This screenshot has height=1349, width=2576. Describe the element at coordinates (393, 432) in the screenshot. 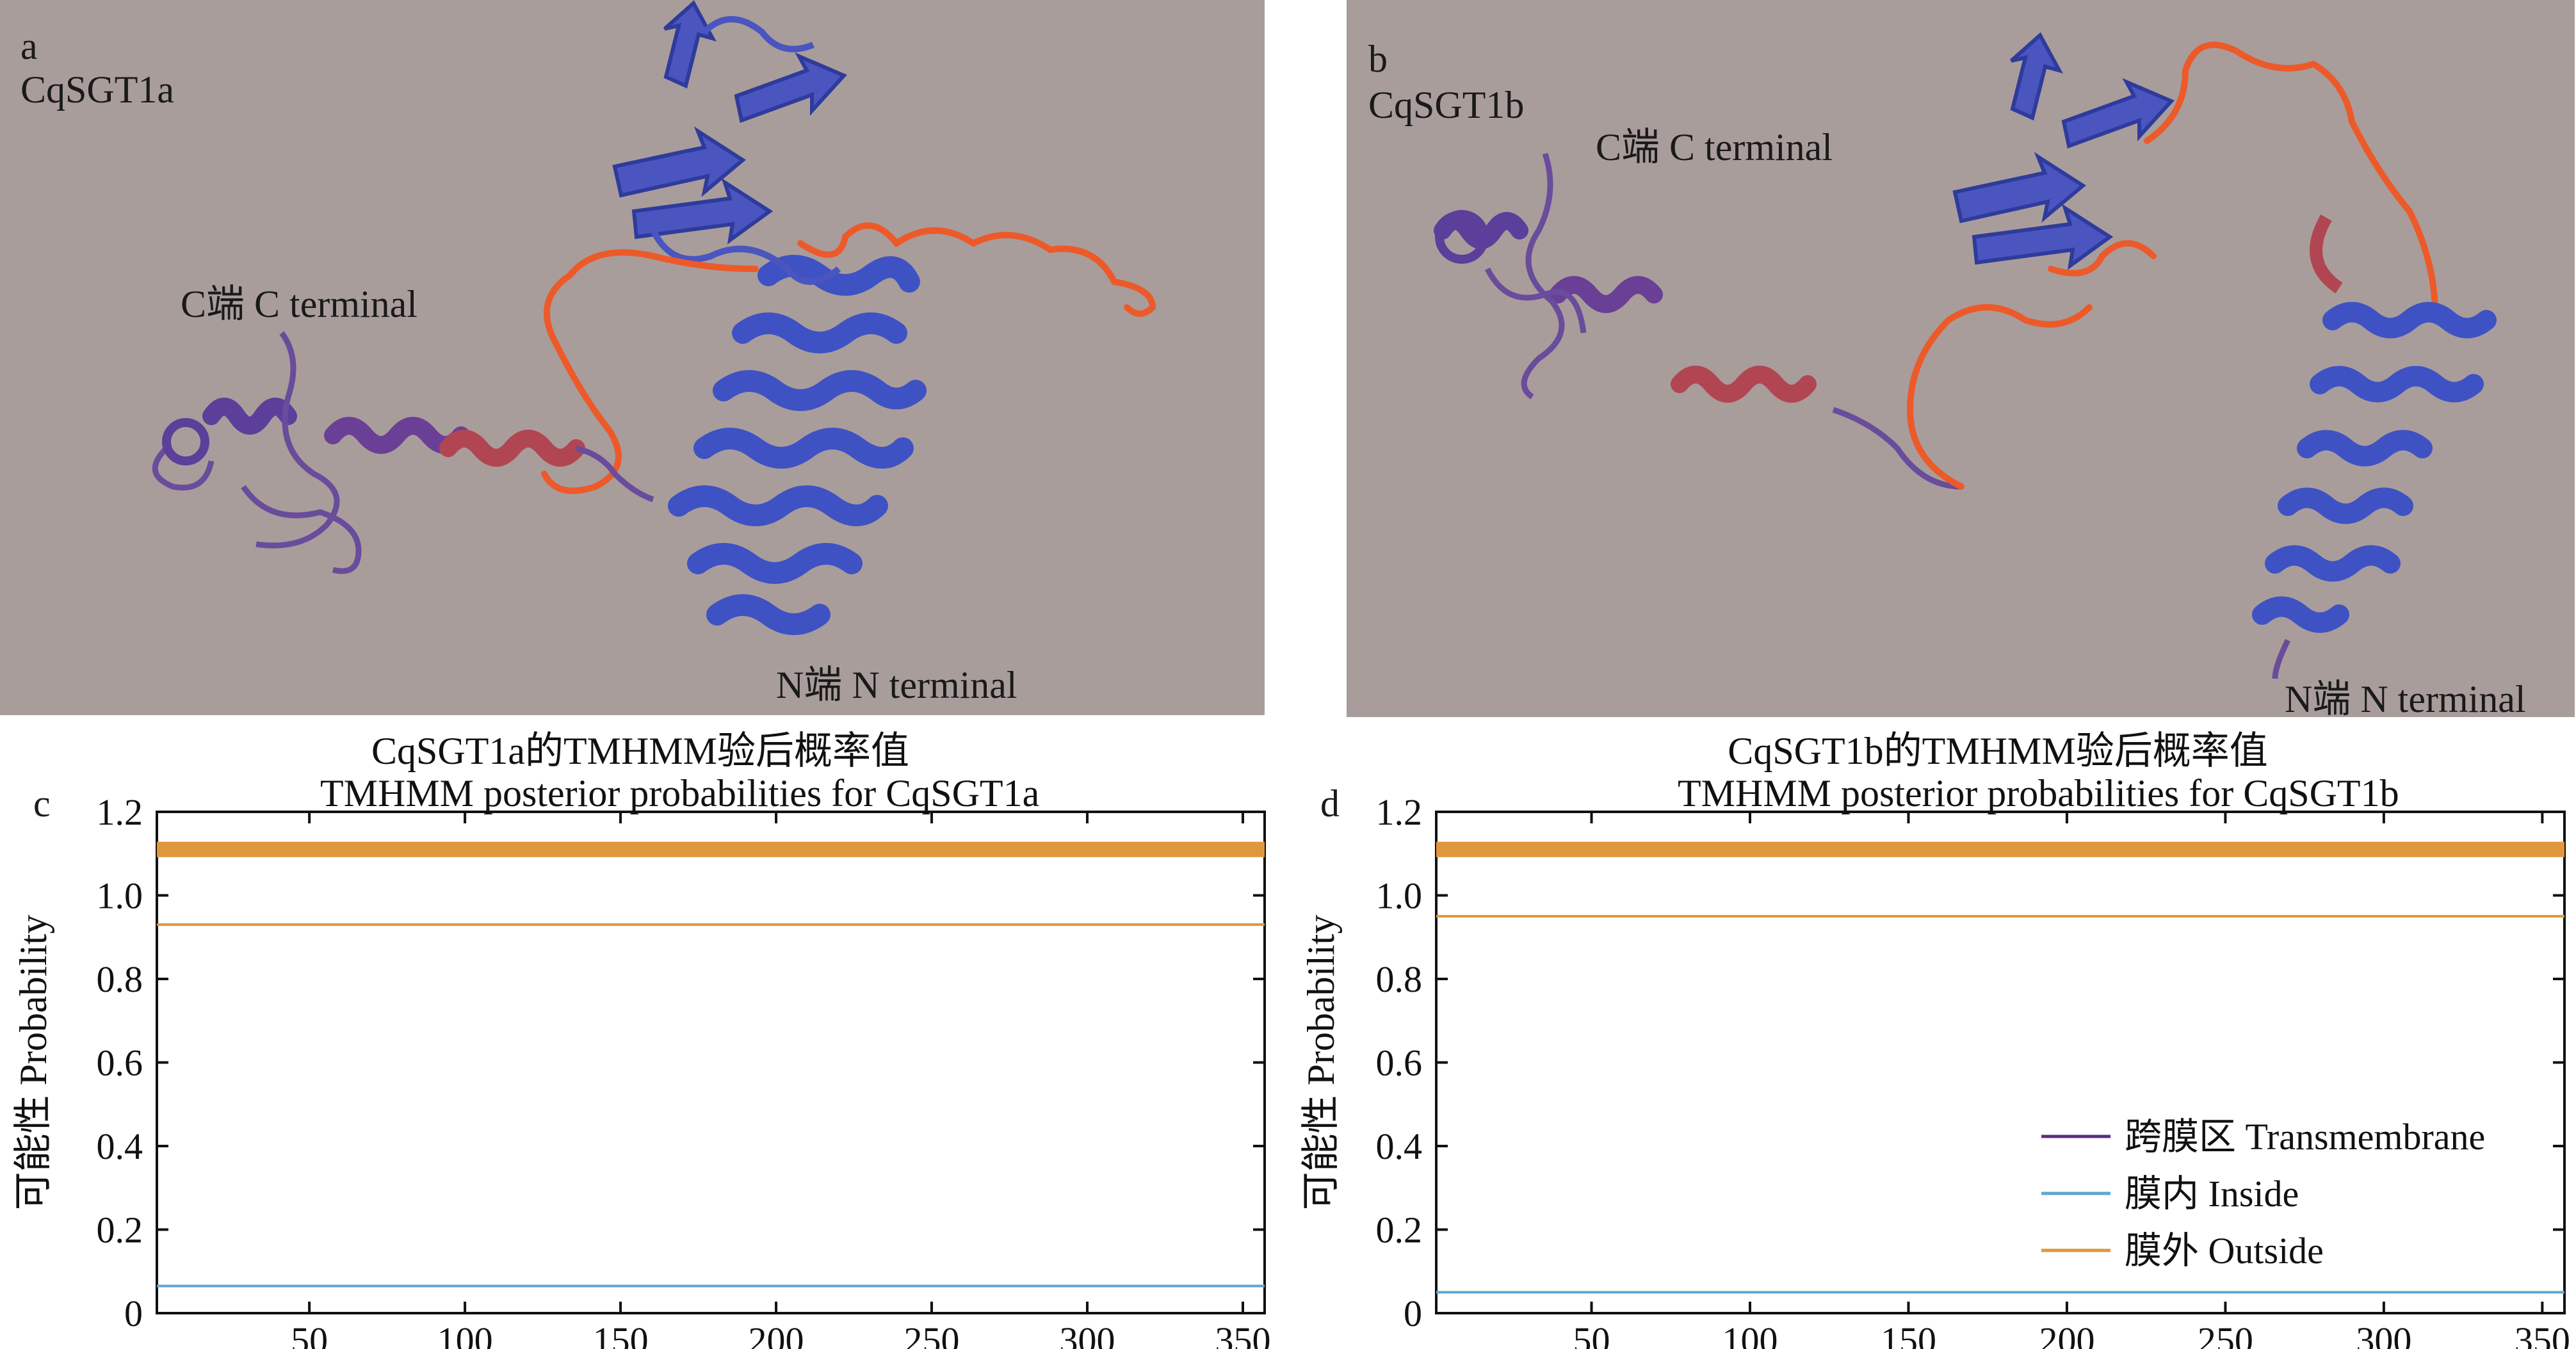

I see `c-terminal-helices-a` at that location.